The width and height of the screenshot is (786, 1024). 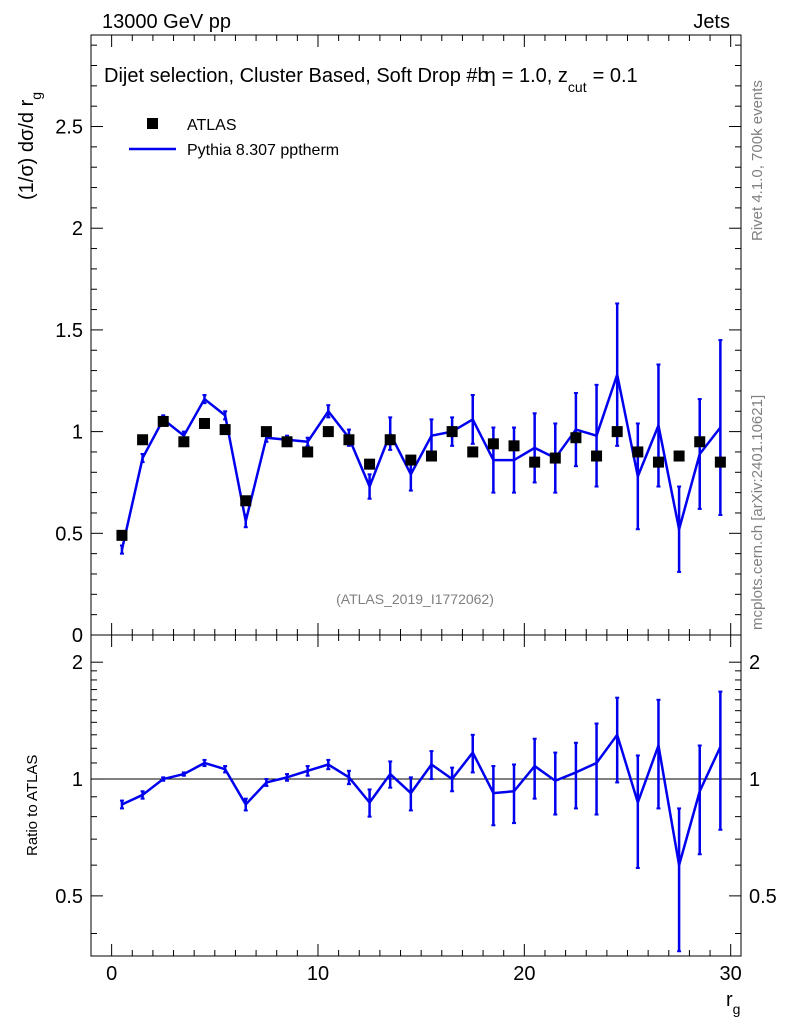 I want to click on x-tick-label: 10, so click(x=318, y=974).